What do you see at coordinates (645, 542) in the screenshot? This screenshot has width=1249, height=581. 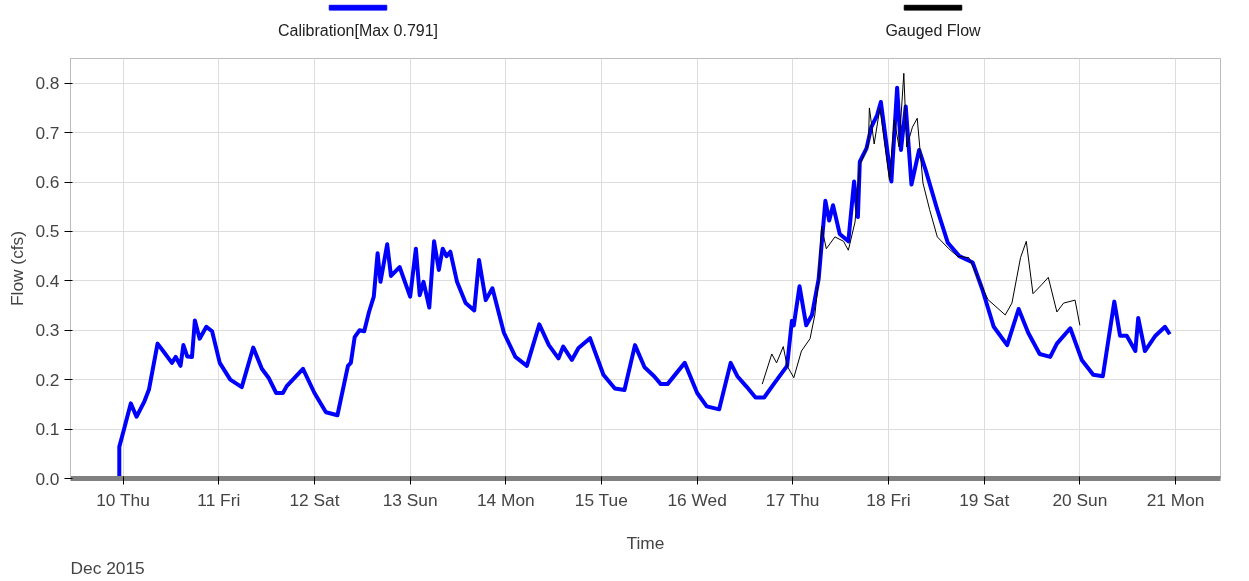 I see `x-axis-title: Time` at bounding box center [645, 542].